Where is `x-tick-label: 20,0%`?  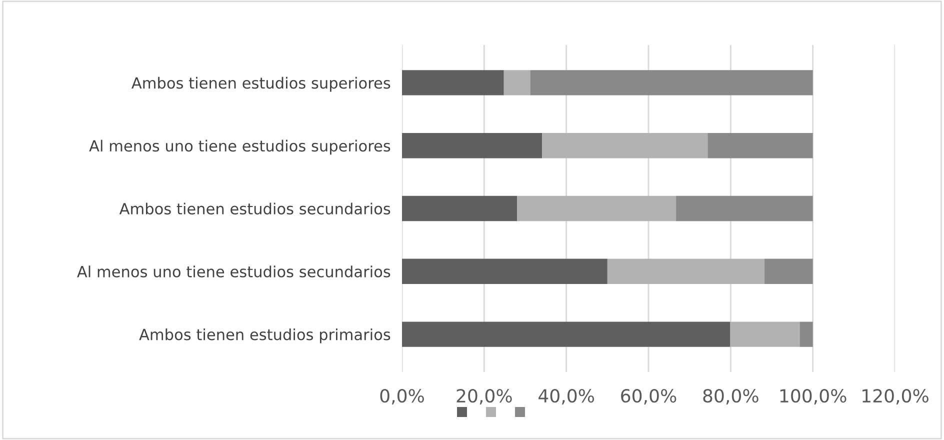
x-tick-label: 20,0% is located at coordinates (484, 396).